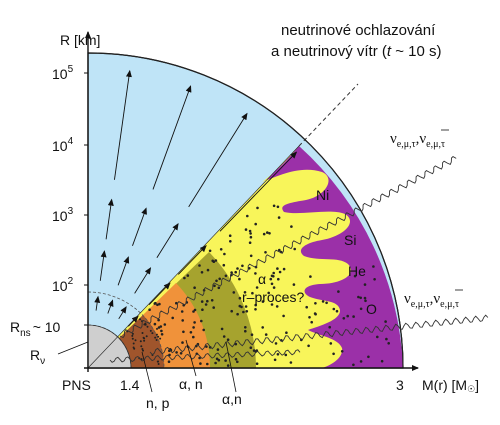 Image resolution: width=500 pixels, height=425 pixels. Describe the element at coordinates (130, 385) in the screenshot. I see `x-tick-1-4: 1.4` at that location.